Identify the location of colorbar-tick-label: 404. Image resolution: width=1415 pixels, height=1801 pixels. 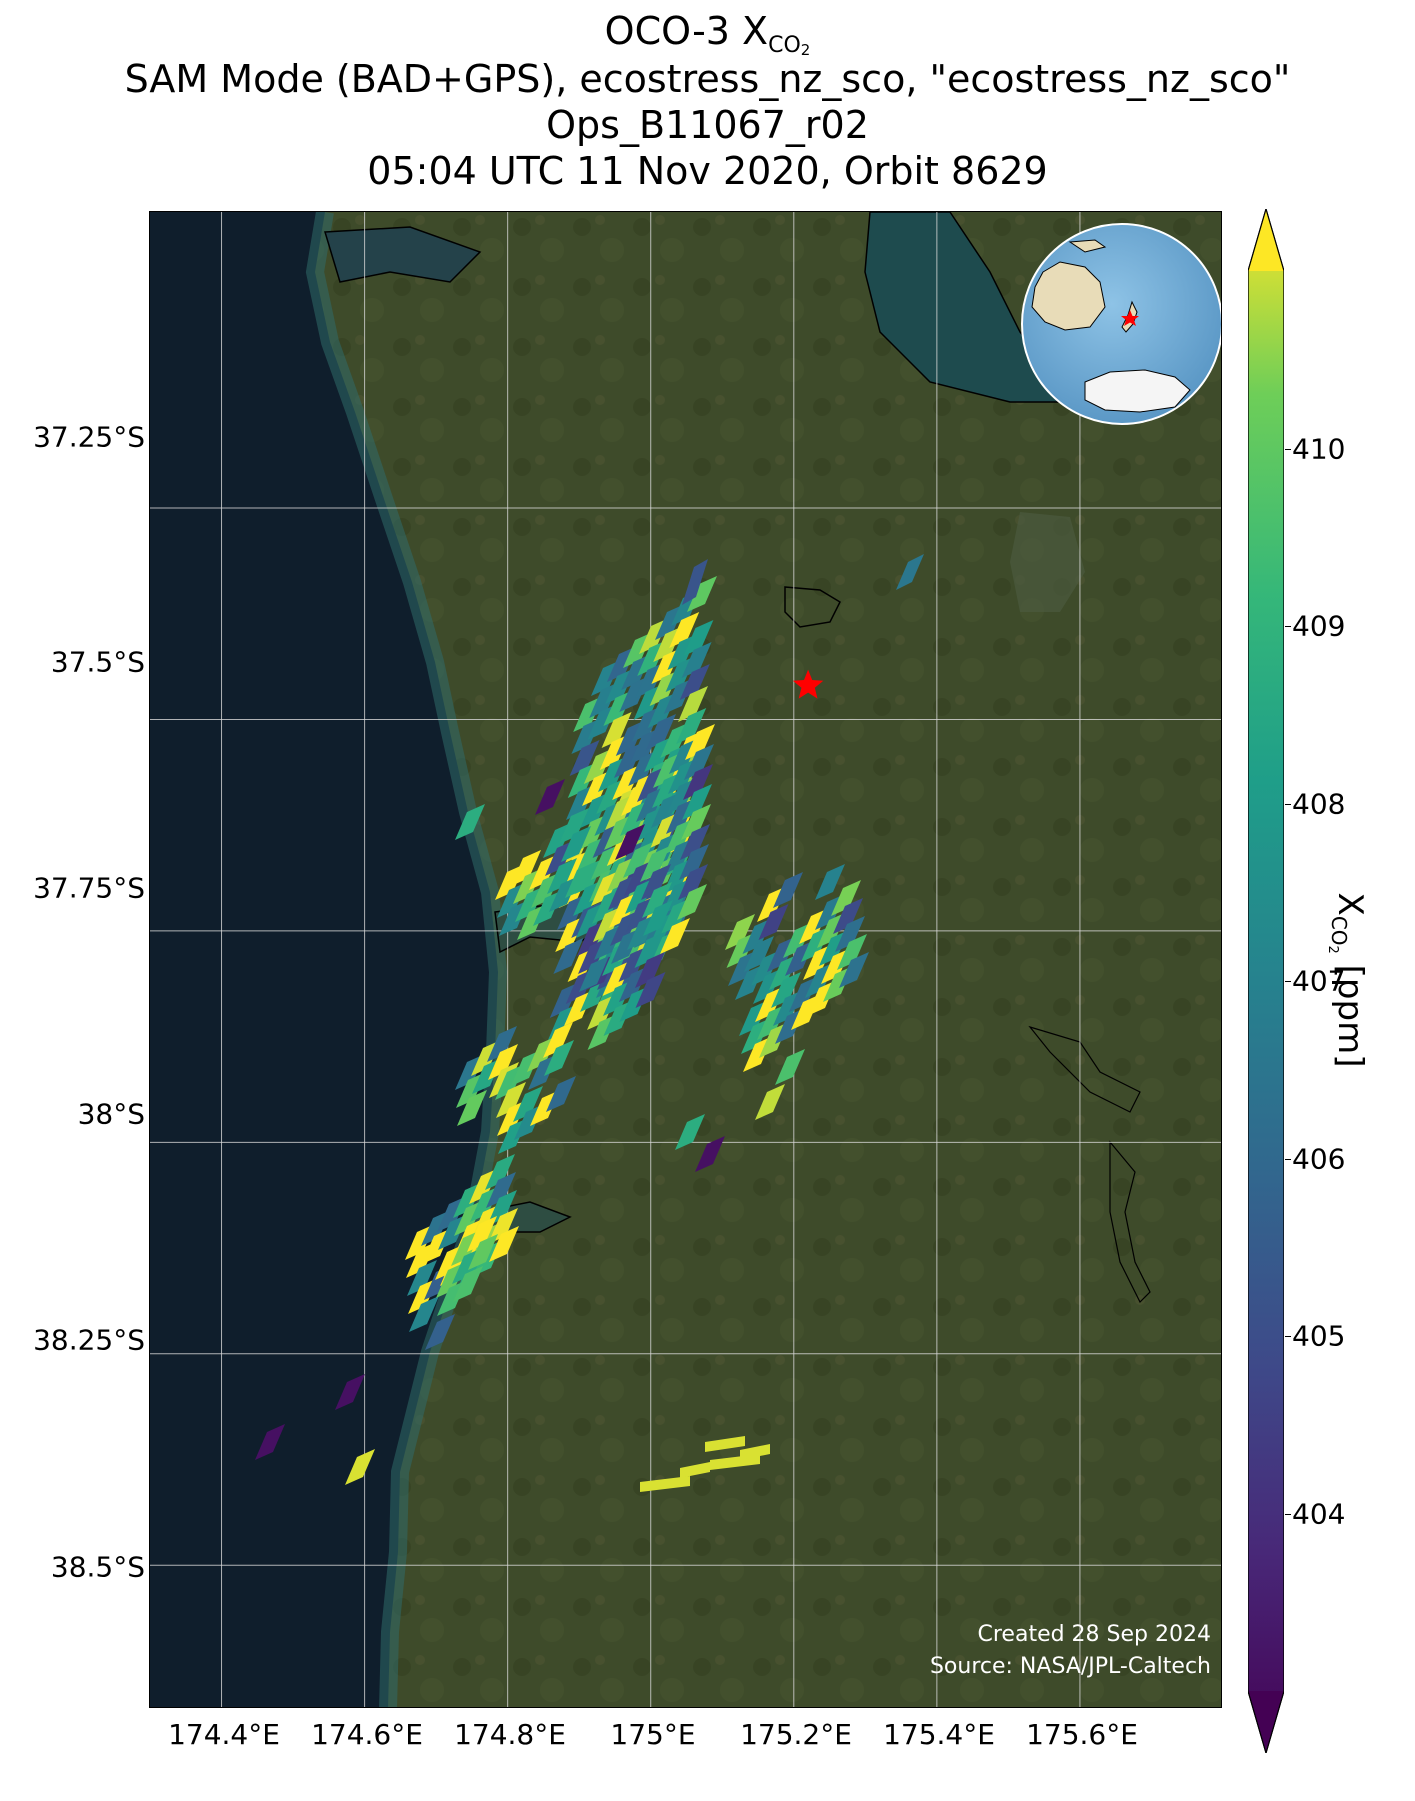
(1319, 1513).